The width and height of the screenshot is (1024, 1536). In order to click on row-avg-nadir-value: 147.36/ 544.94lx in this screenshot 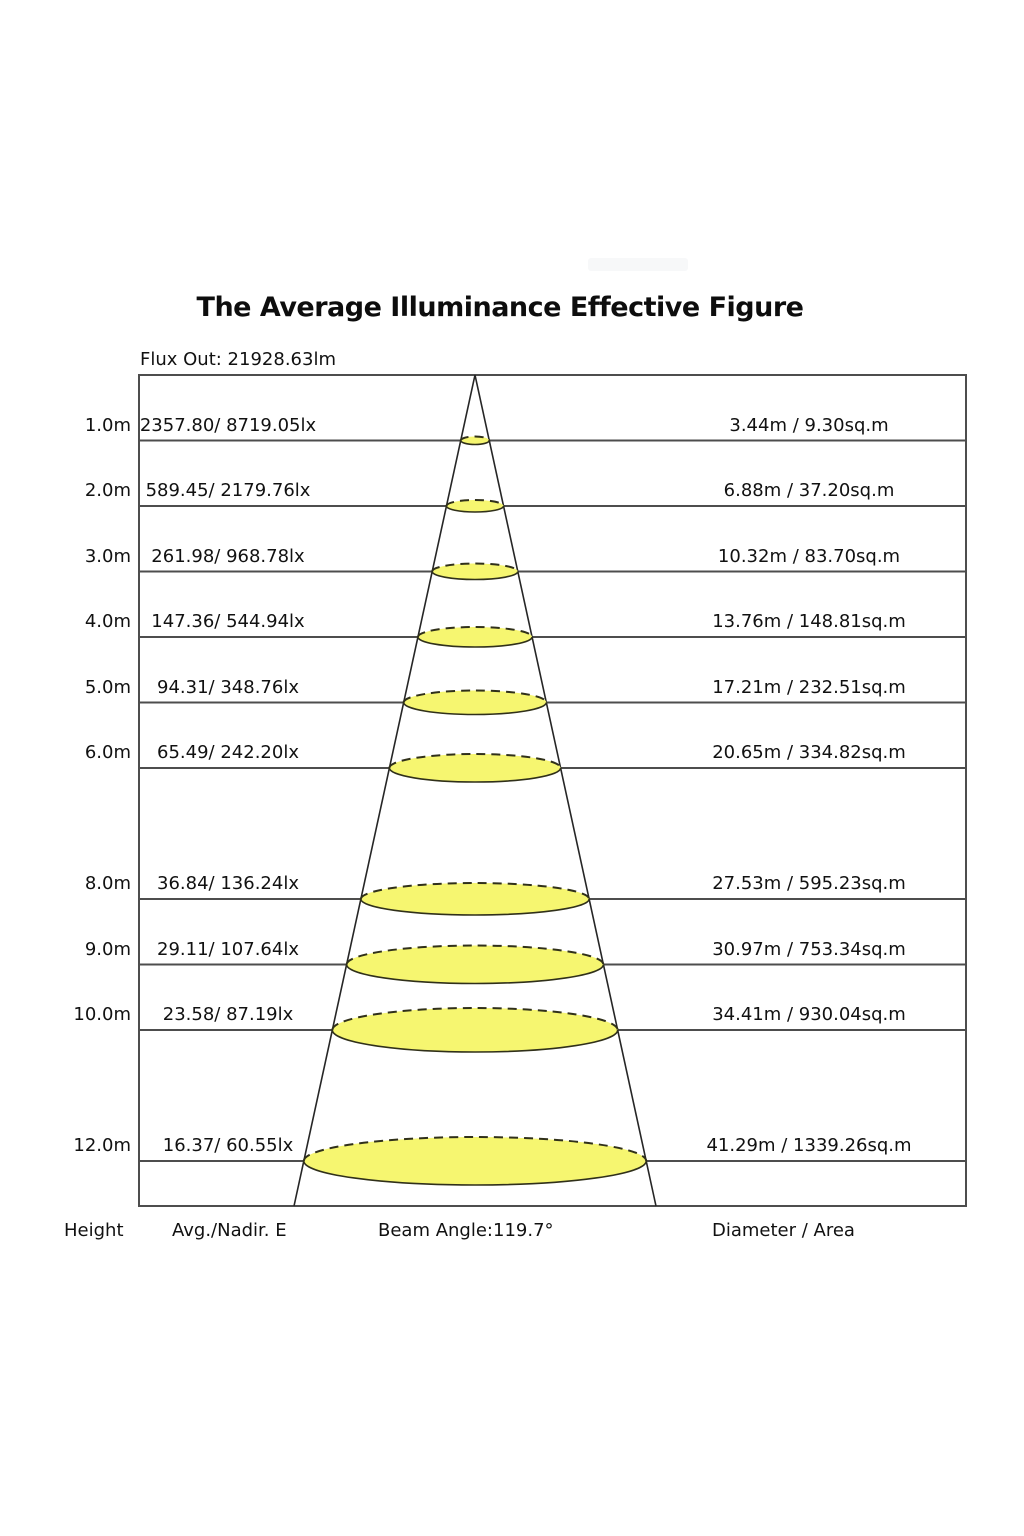, I will do `click(228, 621)`.